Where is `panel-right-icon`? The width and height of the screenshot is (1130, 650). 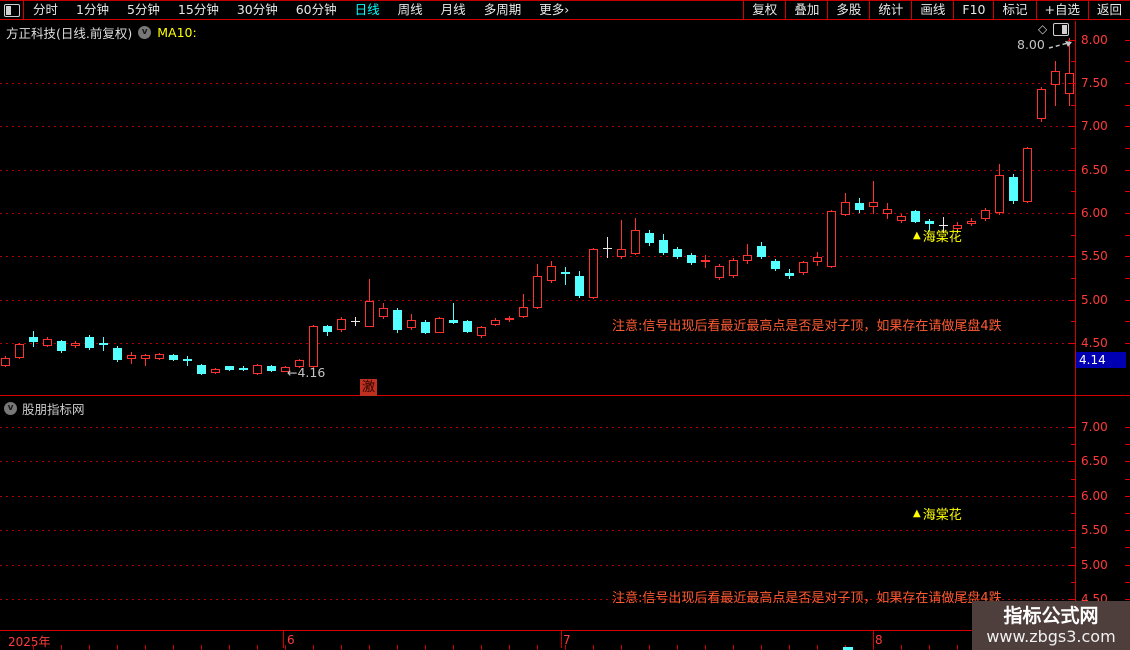 panel-right-icon is located at coordinates (1061, 29).